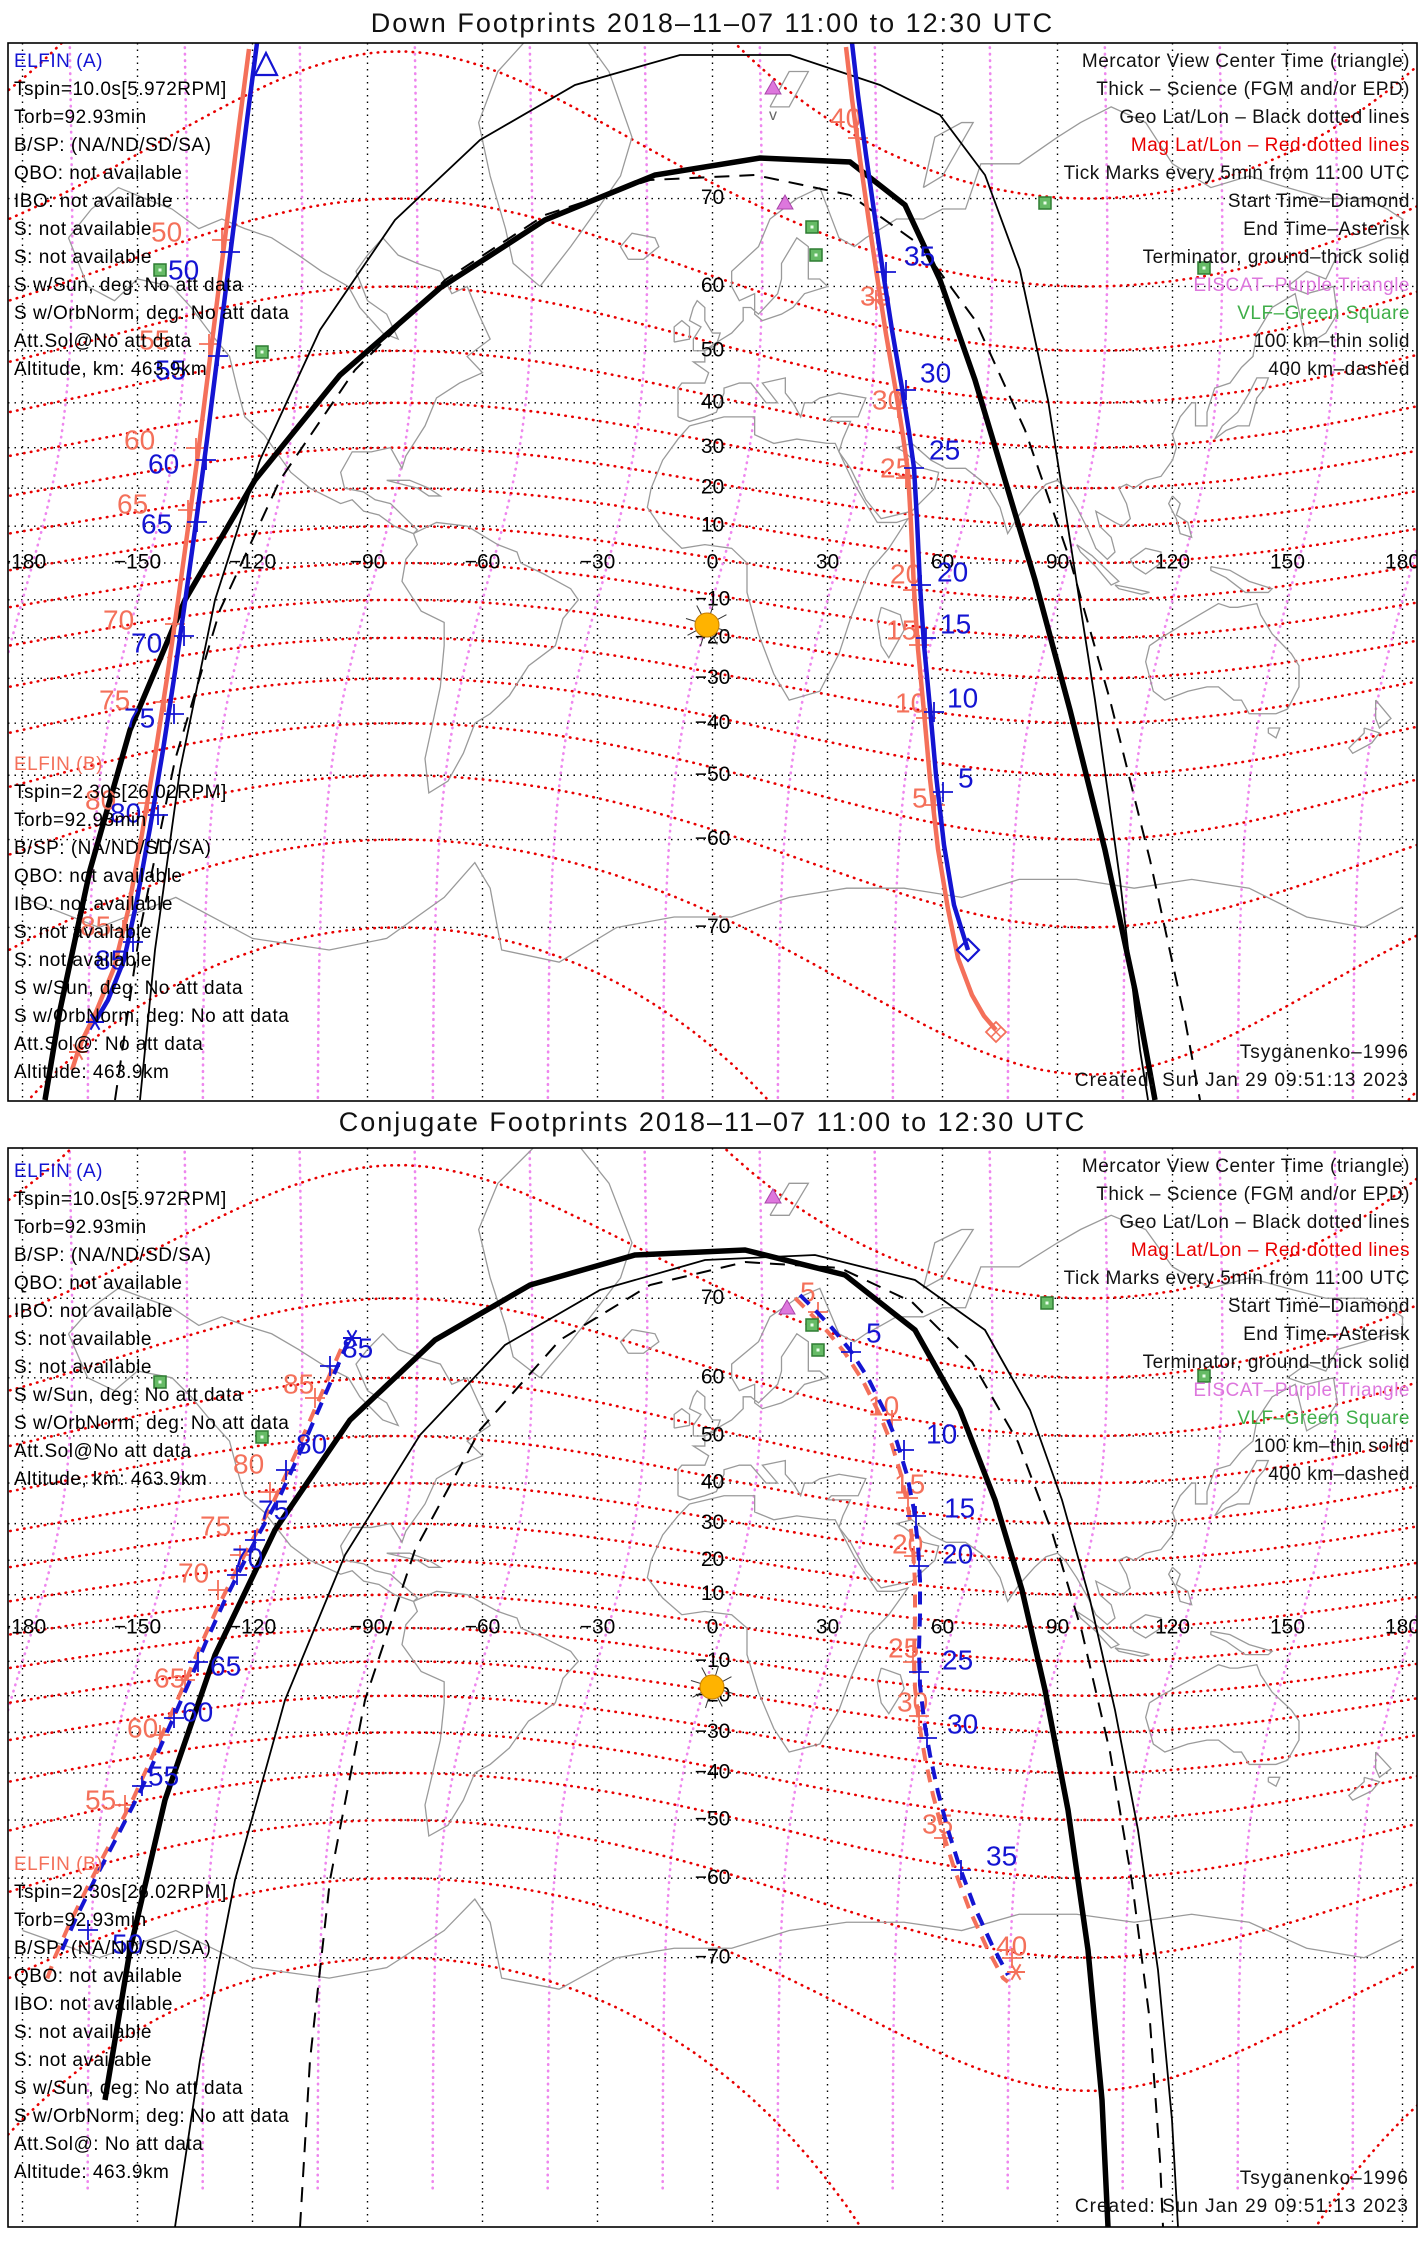 Image resolution: width=1425 pixels, height=2250 pixels. I want to click on lat-label: −40, so click(713, 722).